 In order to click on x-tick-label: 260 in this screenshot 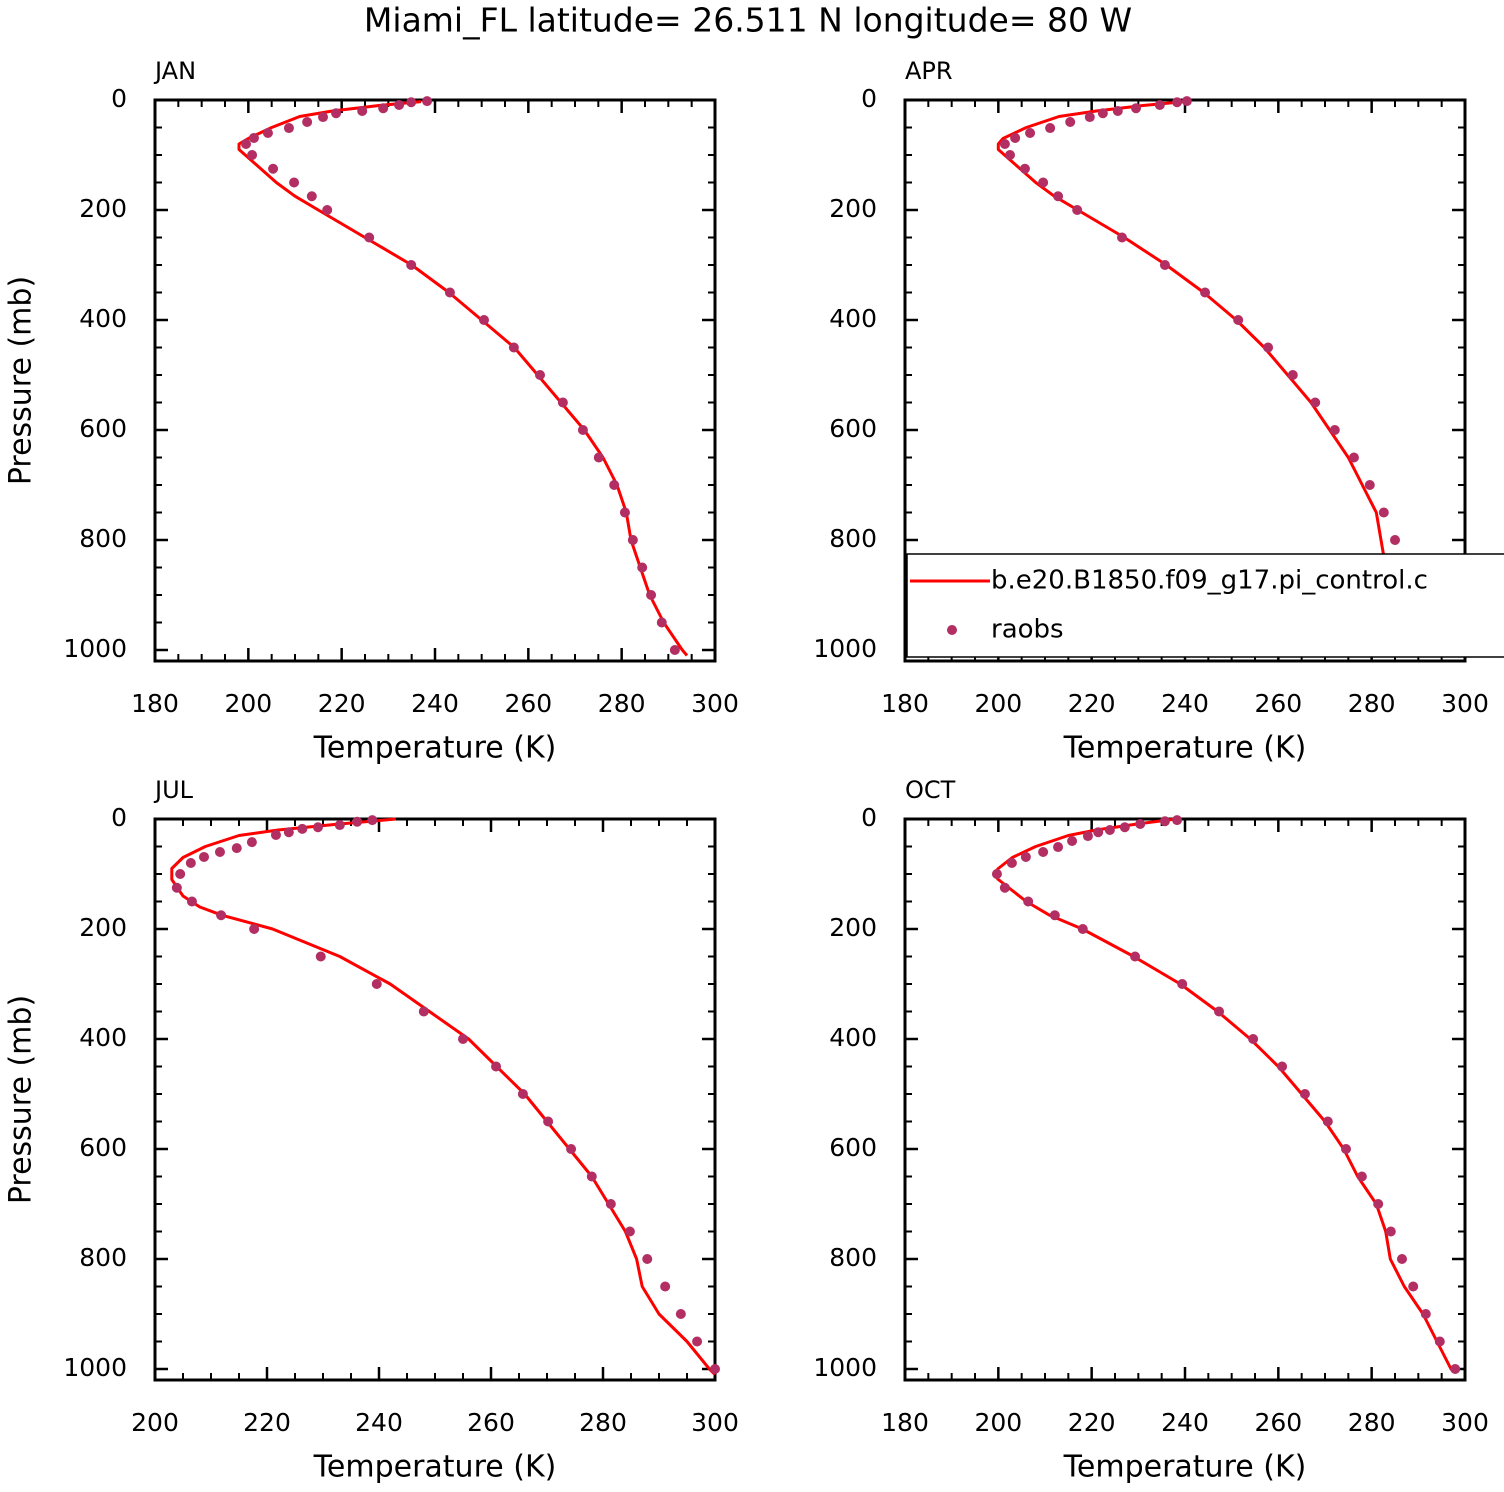, I will do `click(528, 703)`.